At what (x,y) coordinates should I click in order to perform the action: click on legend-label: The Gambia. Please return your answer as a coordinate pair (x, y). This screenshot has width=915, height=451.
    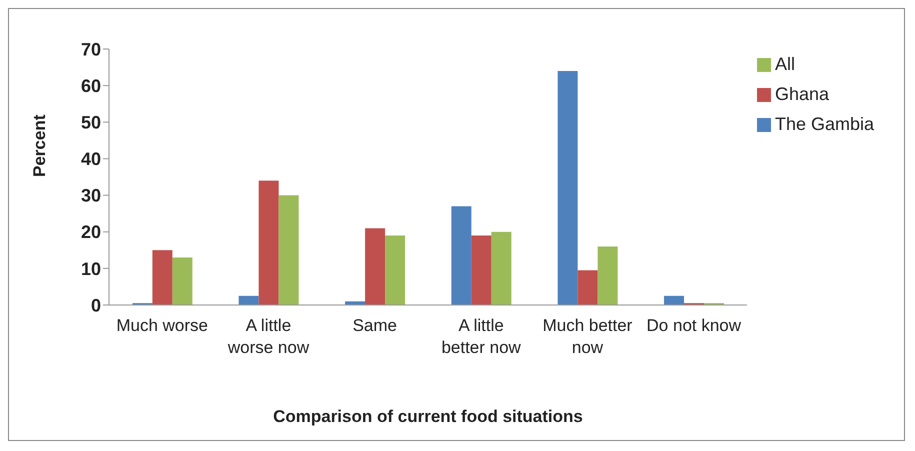
    Looking at the image, I should click on (824, 124).